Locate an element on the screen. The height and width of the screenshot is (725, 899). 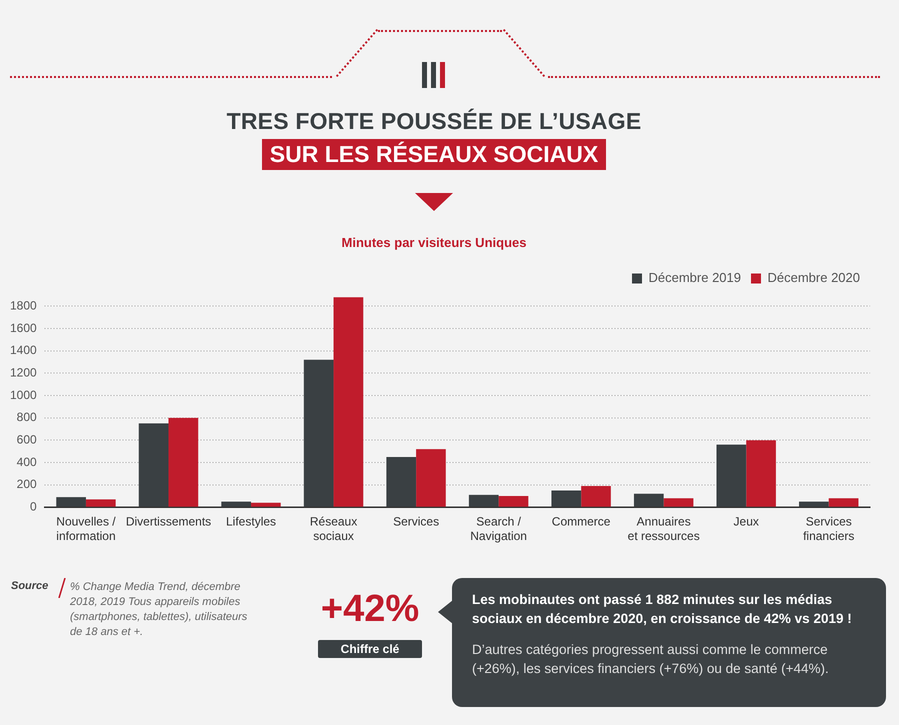
y-tick-label: 600 is located at coordinates (27, 439).